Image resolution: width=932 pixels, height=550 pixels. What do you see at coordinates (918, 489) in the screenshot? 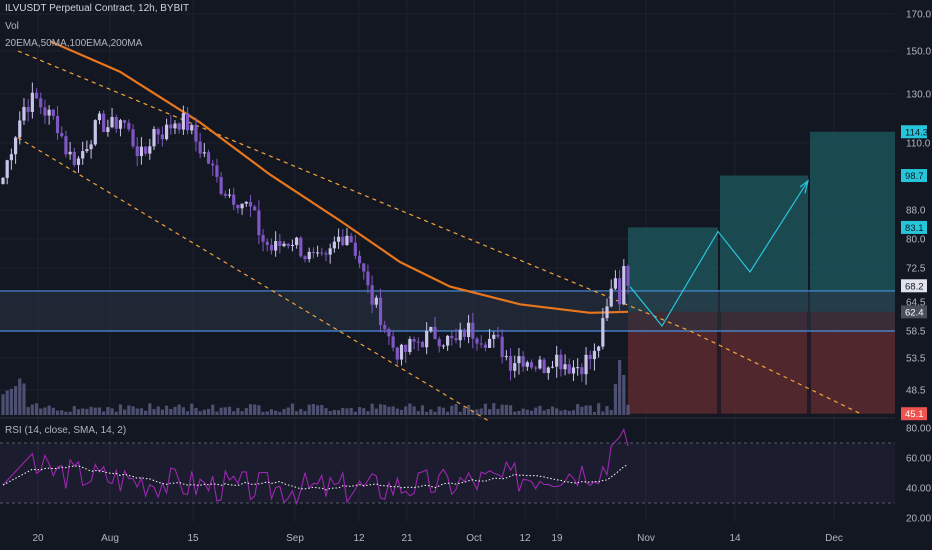
I see `rsi-tick-label: 40.00` at bounding box center [918, 489].